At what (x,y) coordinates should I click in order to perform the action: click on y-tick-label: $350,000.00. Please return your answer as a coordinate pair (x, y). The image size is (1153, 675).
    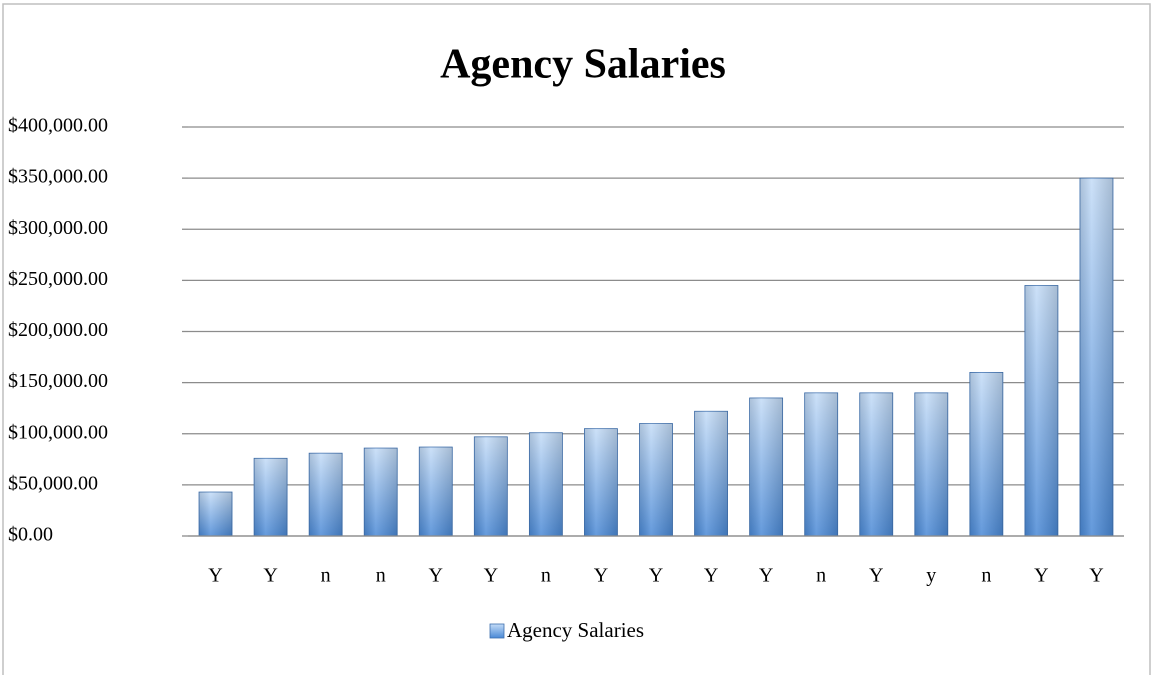
    Looking at the image, I should click on (58, 177).